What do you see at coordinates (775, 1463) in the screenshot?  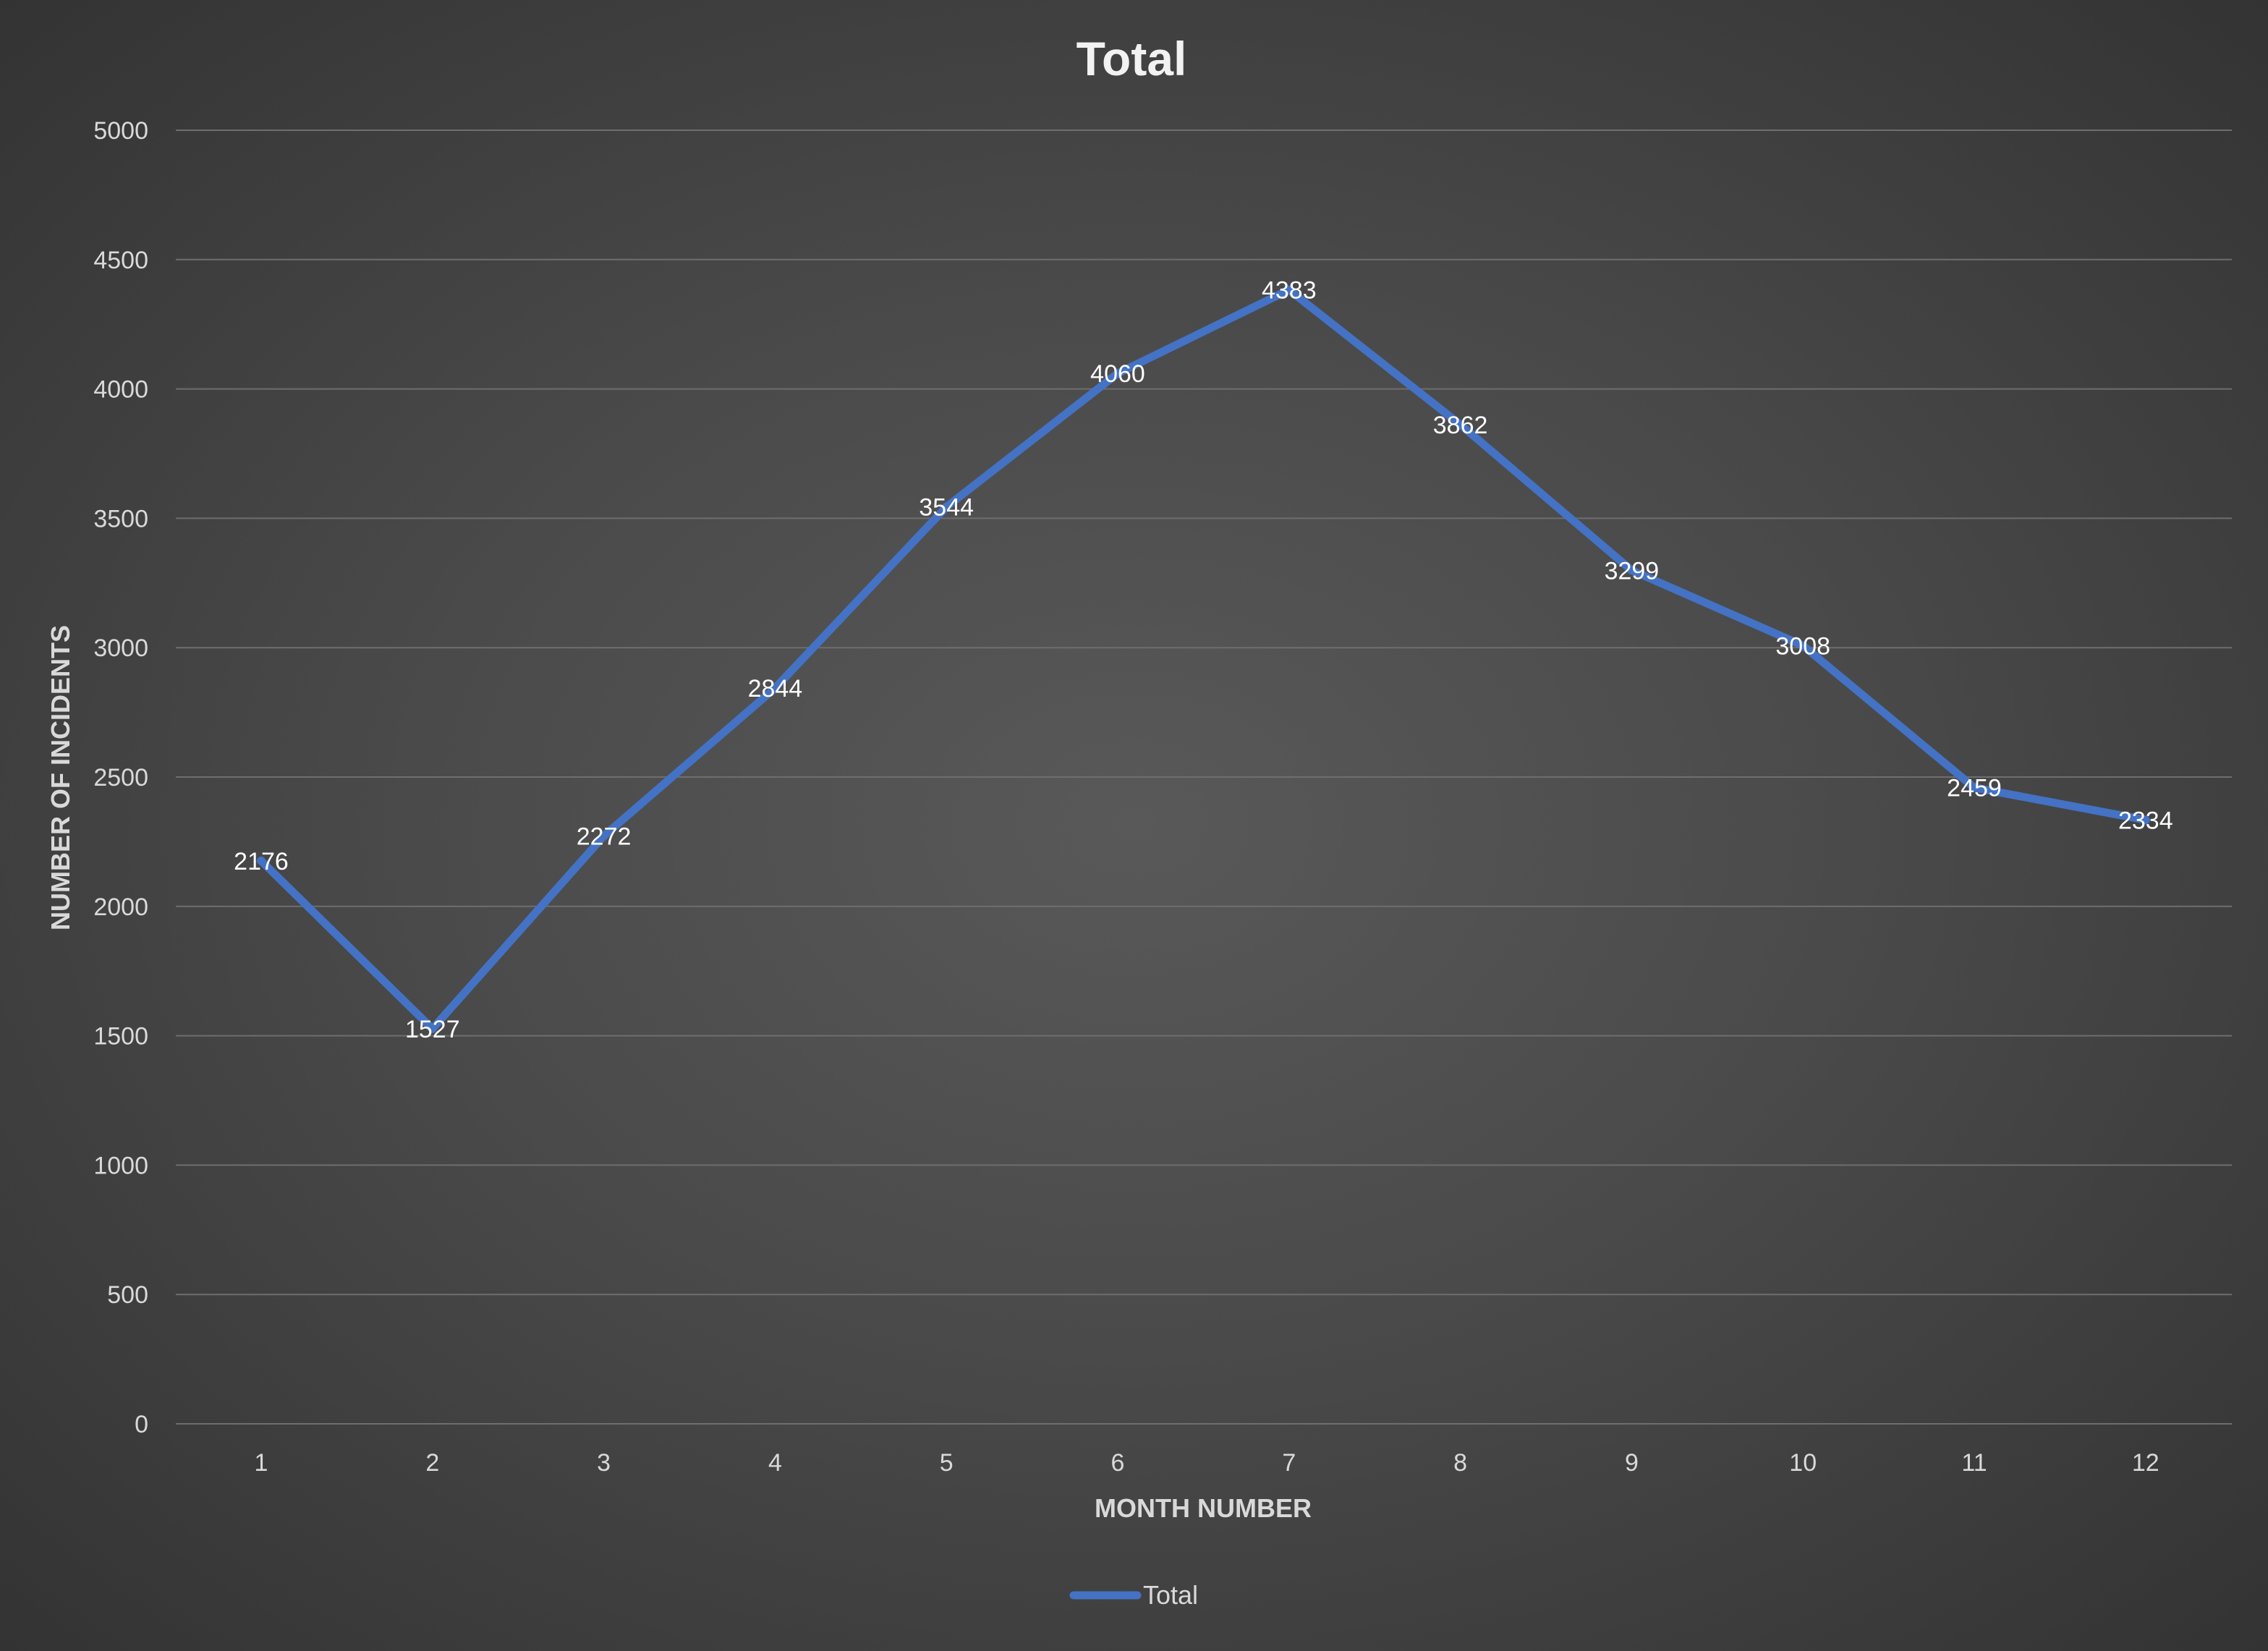 I see `x-tick-label: 4` at bounding box center [775, 1463].